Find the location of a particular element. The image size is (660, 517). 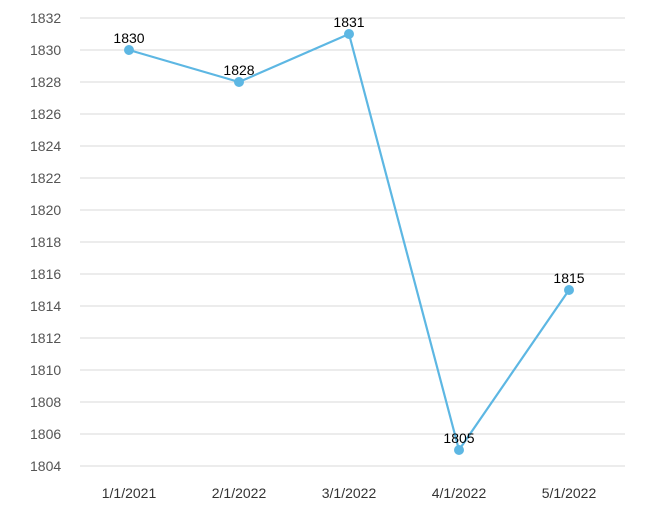

x-tick-label: 3/1/2022 is located at coordinates (349, 493).